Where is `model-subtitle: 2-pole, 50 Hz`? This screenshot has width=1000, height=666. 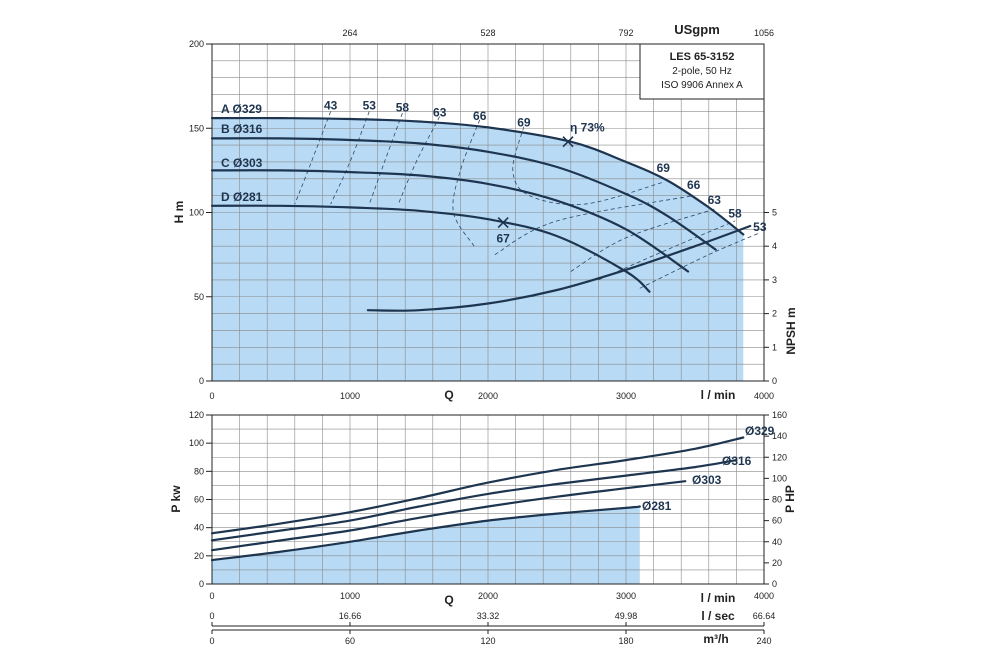
model-subtitle: 2-pole, 50 Hz is located at coordinates (701, 71).